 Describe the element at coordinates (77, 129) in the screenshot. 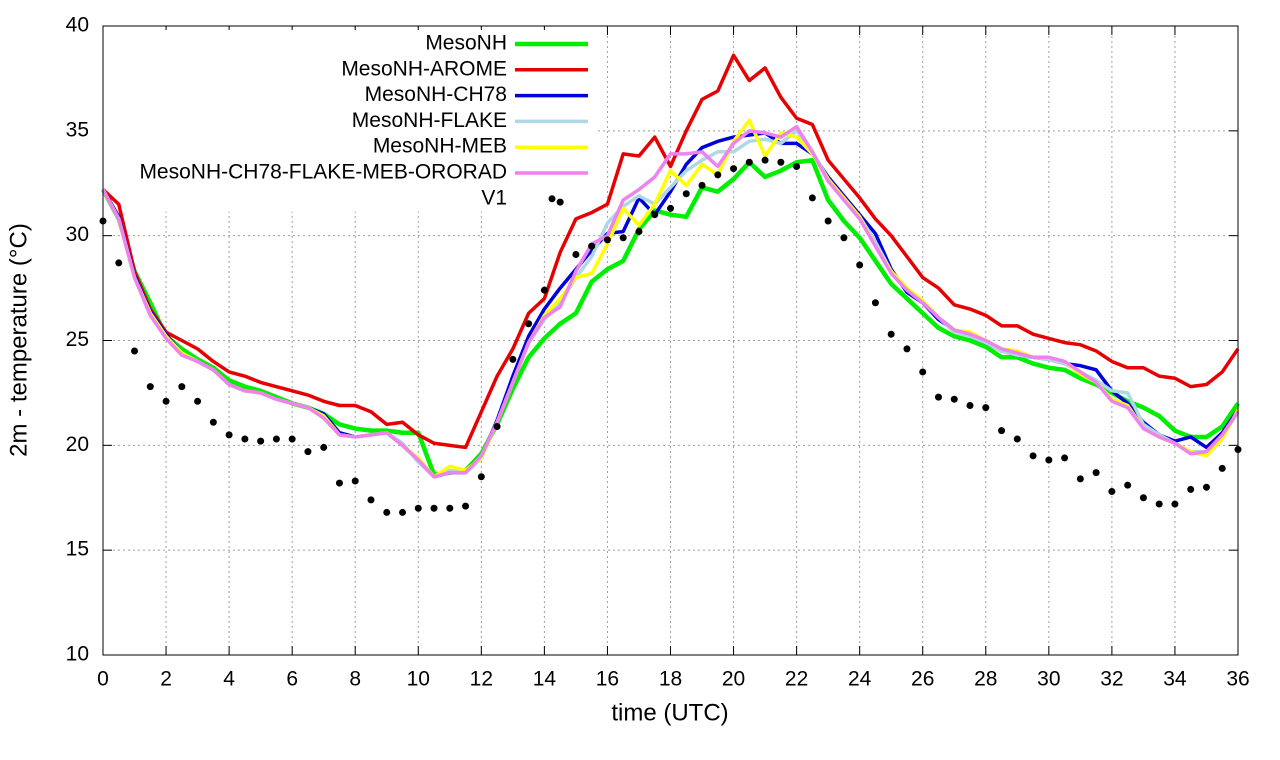

I see `y-tick-label: 35` at that location.